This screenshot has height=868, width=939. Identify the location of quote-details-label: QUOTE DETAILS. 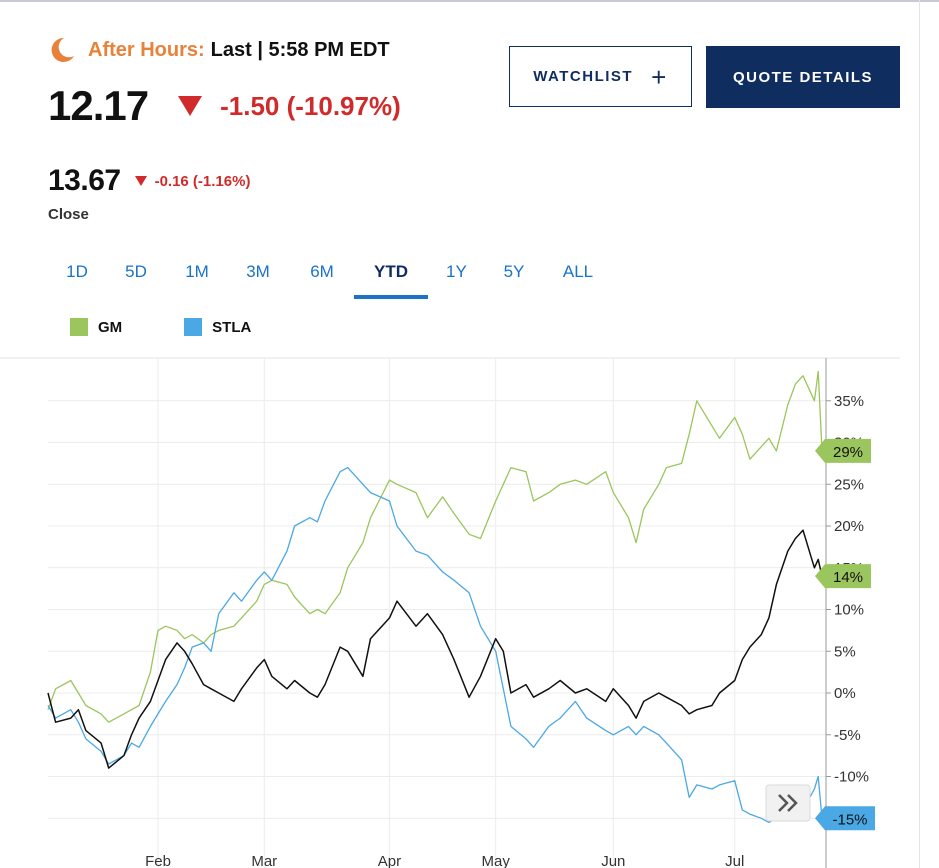
(803, 77).